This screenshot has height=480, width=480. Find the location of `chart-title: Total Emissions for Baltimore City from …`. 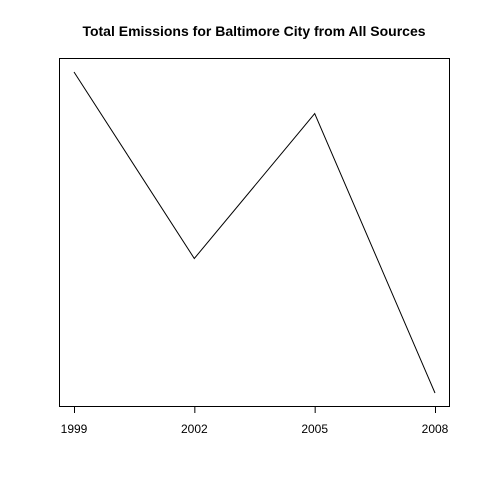

chart-title: Total Emissions for Baltimore City from … is located at coordinates (253, 31).